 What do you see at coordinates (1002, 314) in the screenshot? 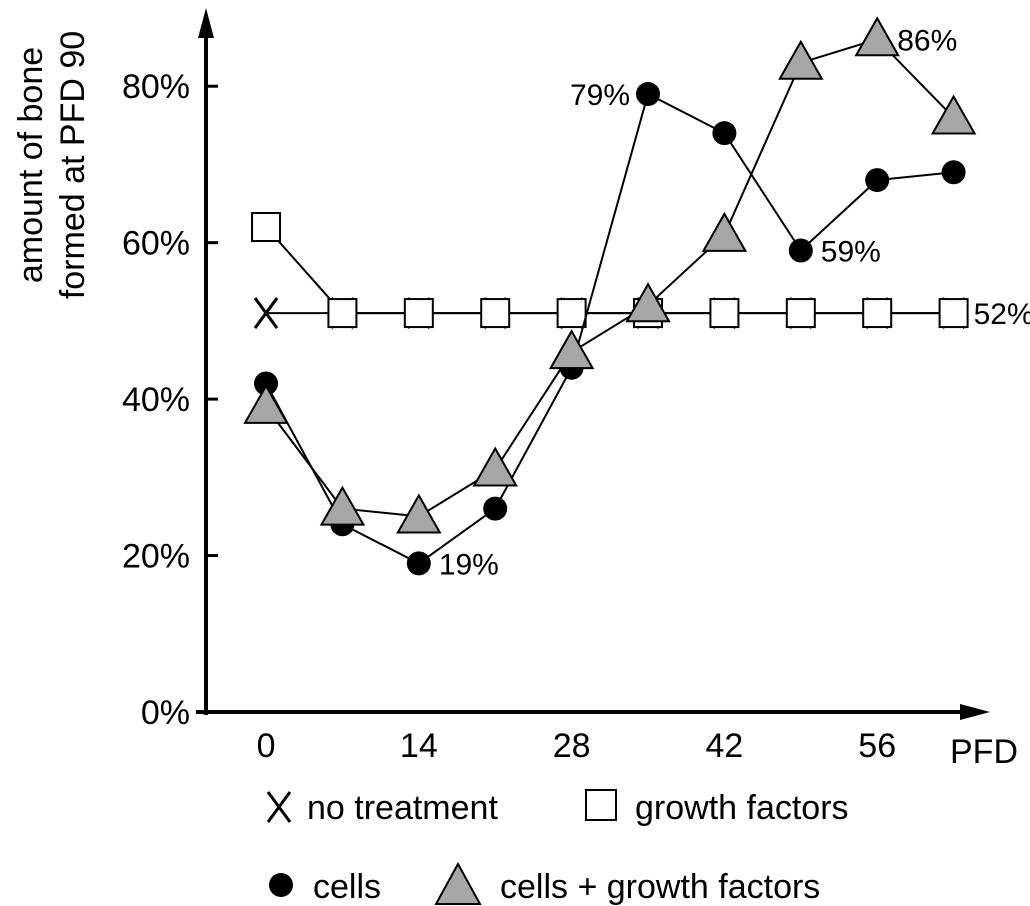
I see `annotation-label: 52%` at bounding box center [1002, 314].